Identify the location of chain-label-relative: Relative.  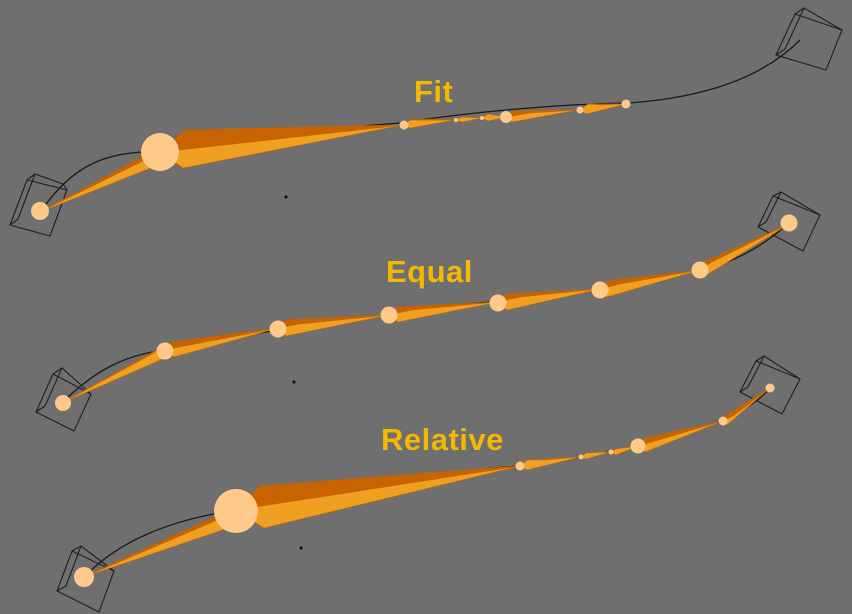
(442, 439).